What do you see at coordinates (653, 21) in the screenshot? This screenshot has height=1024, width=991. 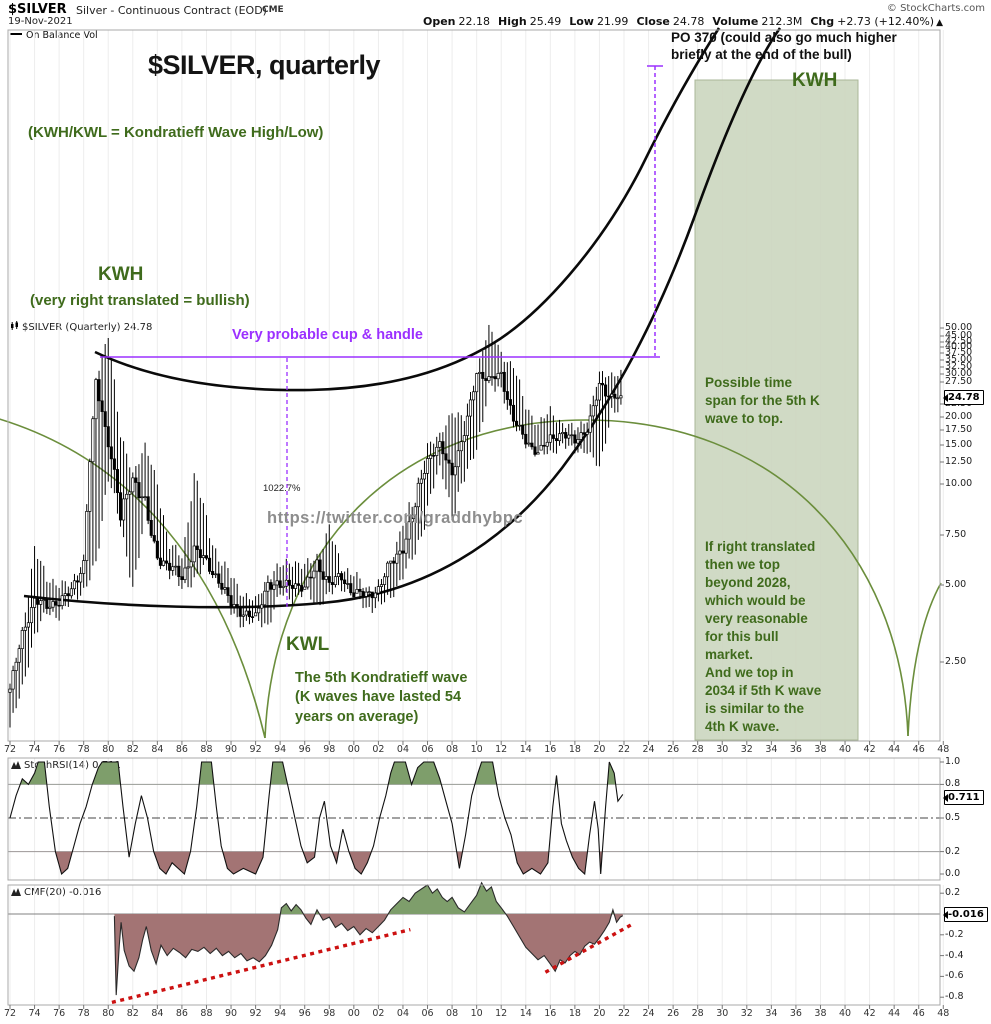 I see `close-label: Close` at bounding box center [653, 21].